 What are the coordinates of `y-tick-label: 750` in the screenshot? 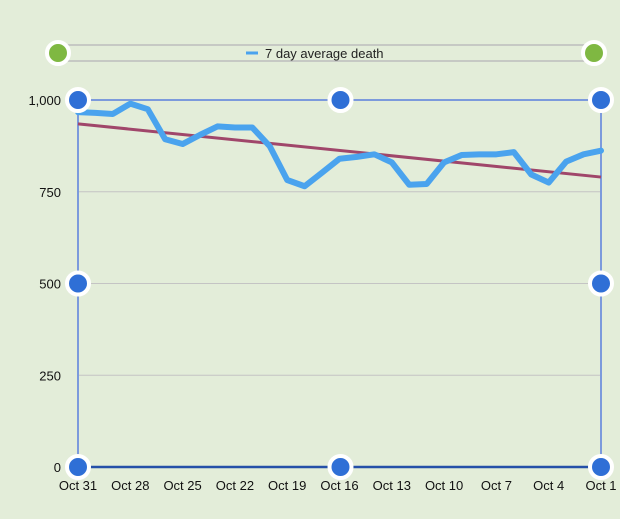 It's located at (50, 192).